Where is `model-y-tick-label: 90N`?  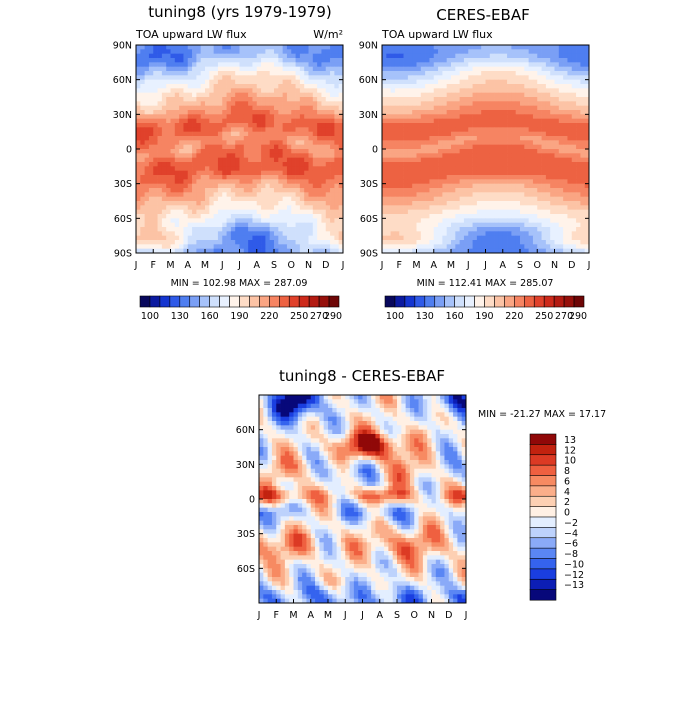
model-y-tick-label: 90N is located at coordinates (122, 46).